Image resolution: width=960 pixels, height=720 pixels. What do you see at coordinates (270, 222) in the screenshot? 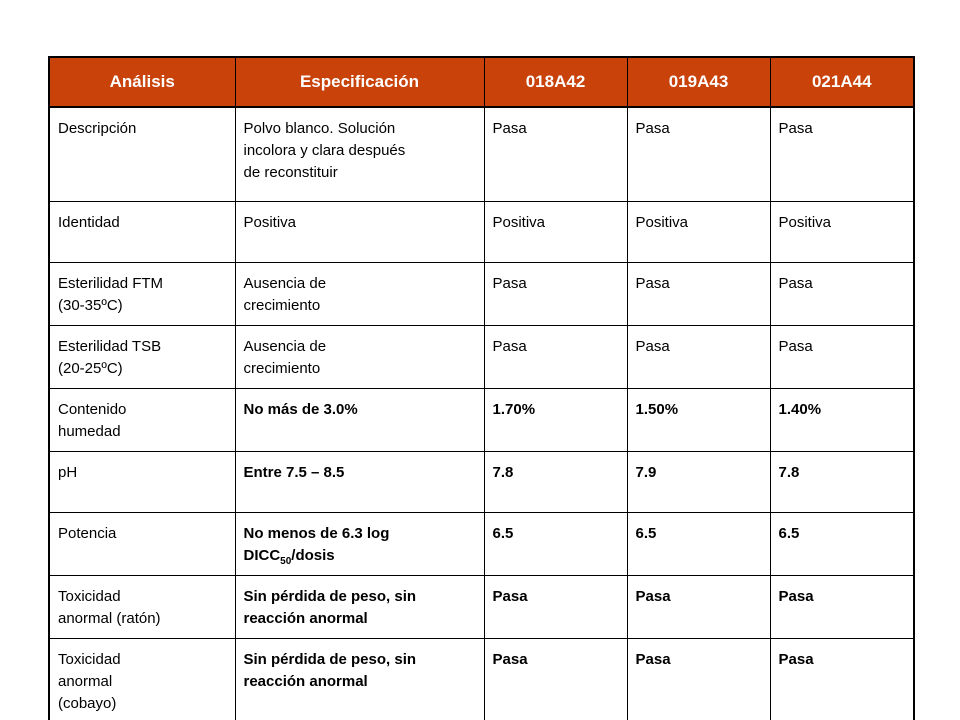
I see `text-line: Positiva` at bounding box center [270, 222].